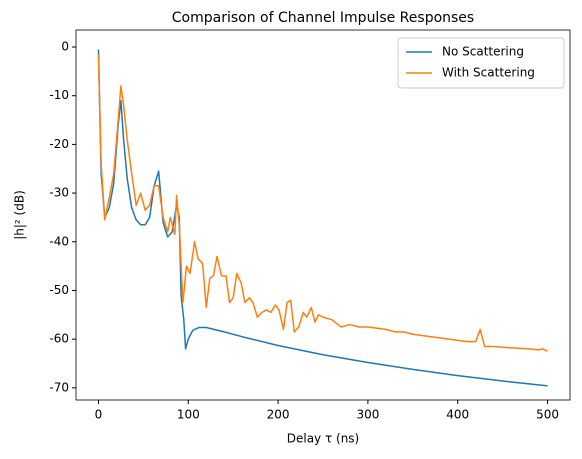  I want to click on x-tick-label: 500, so click(547, 415).